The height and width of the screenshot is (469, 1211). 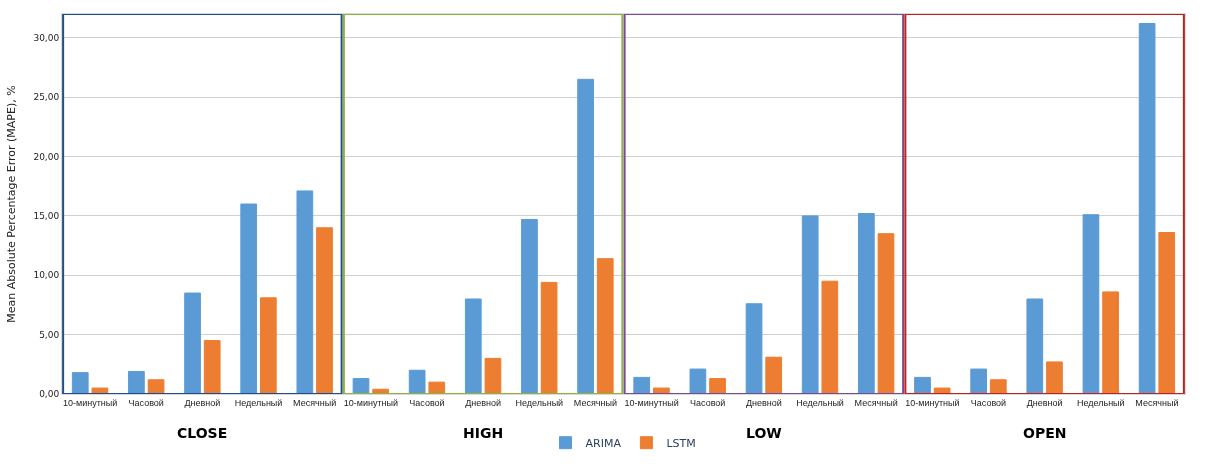 What do you see at coordinates (46, 216) in the screenshot?
I see `y-tick-label: 15,00` at bounding box center [46, 216].